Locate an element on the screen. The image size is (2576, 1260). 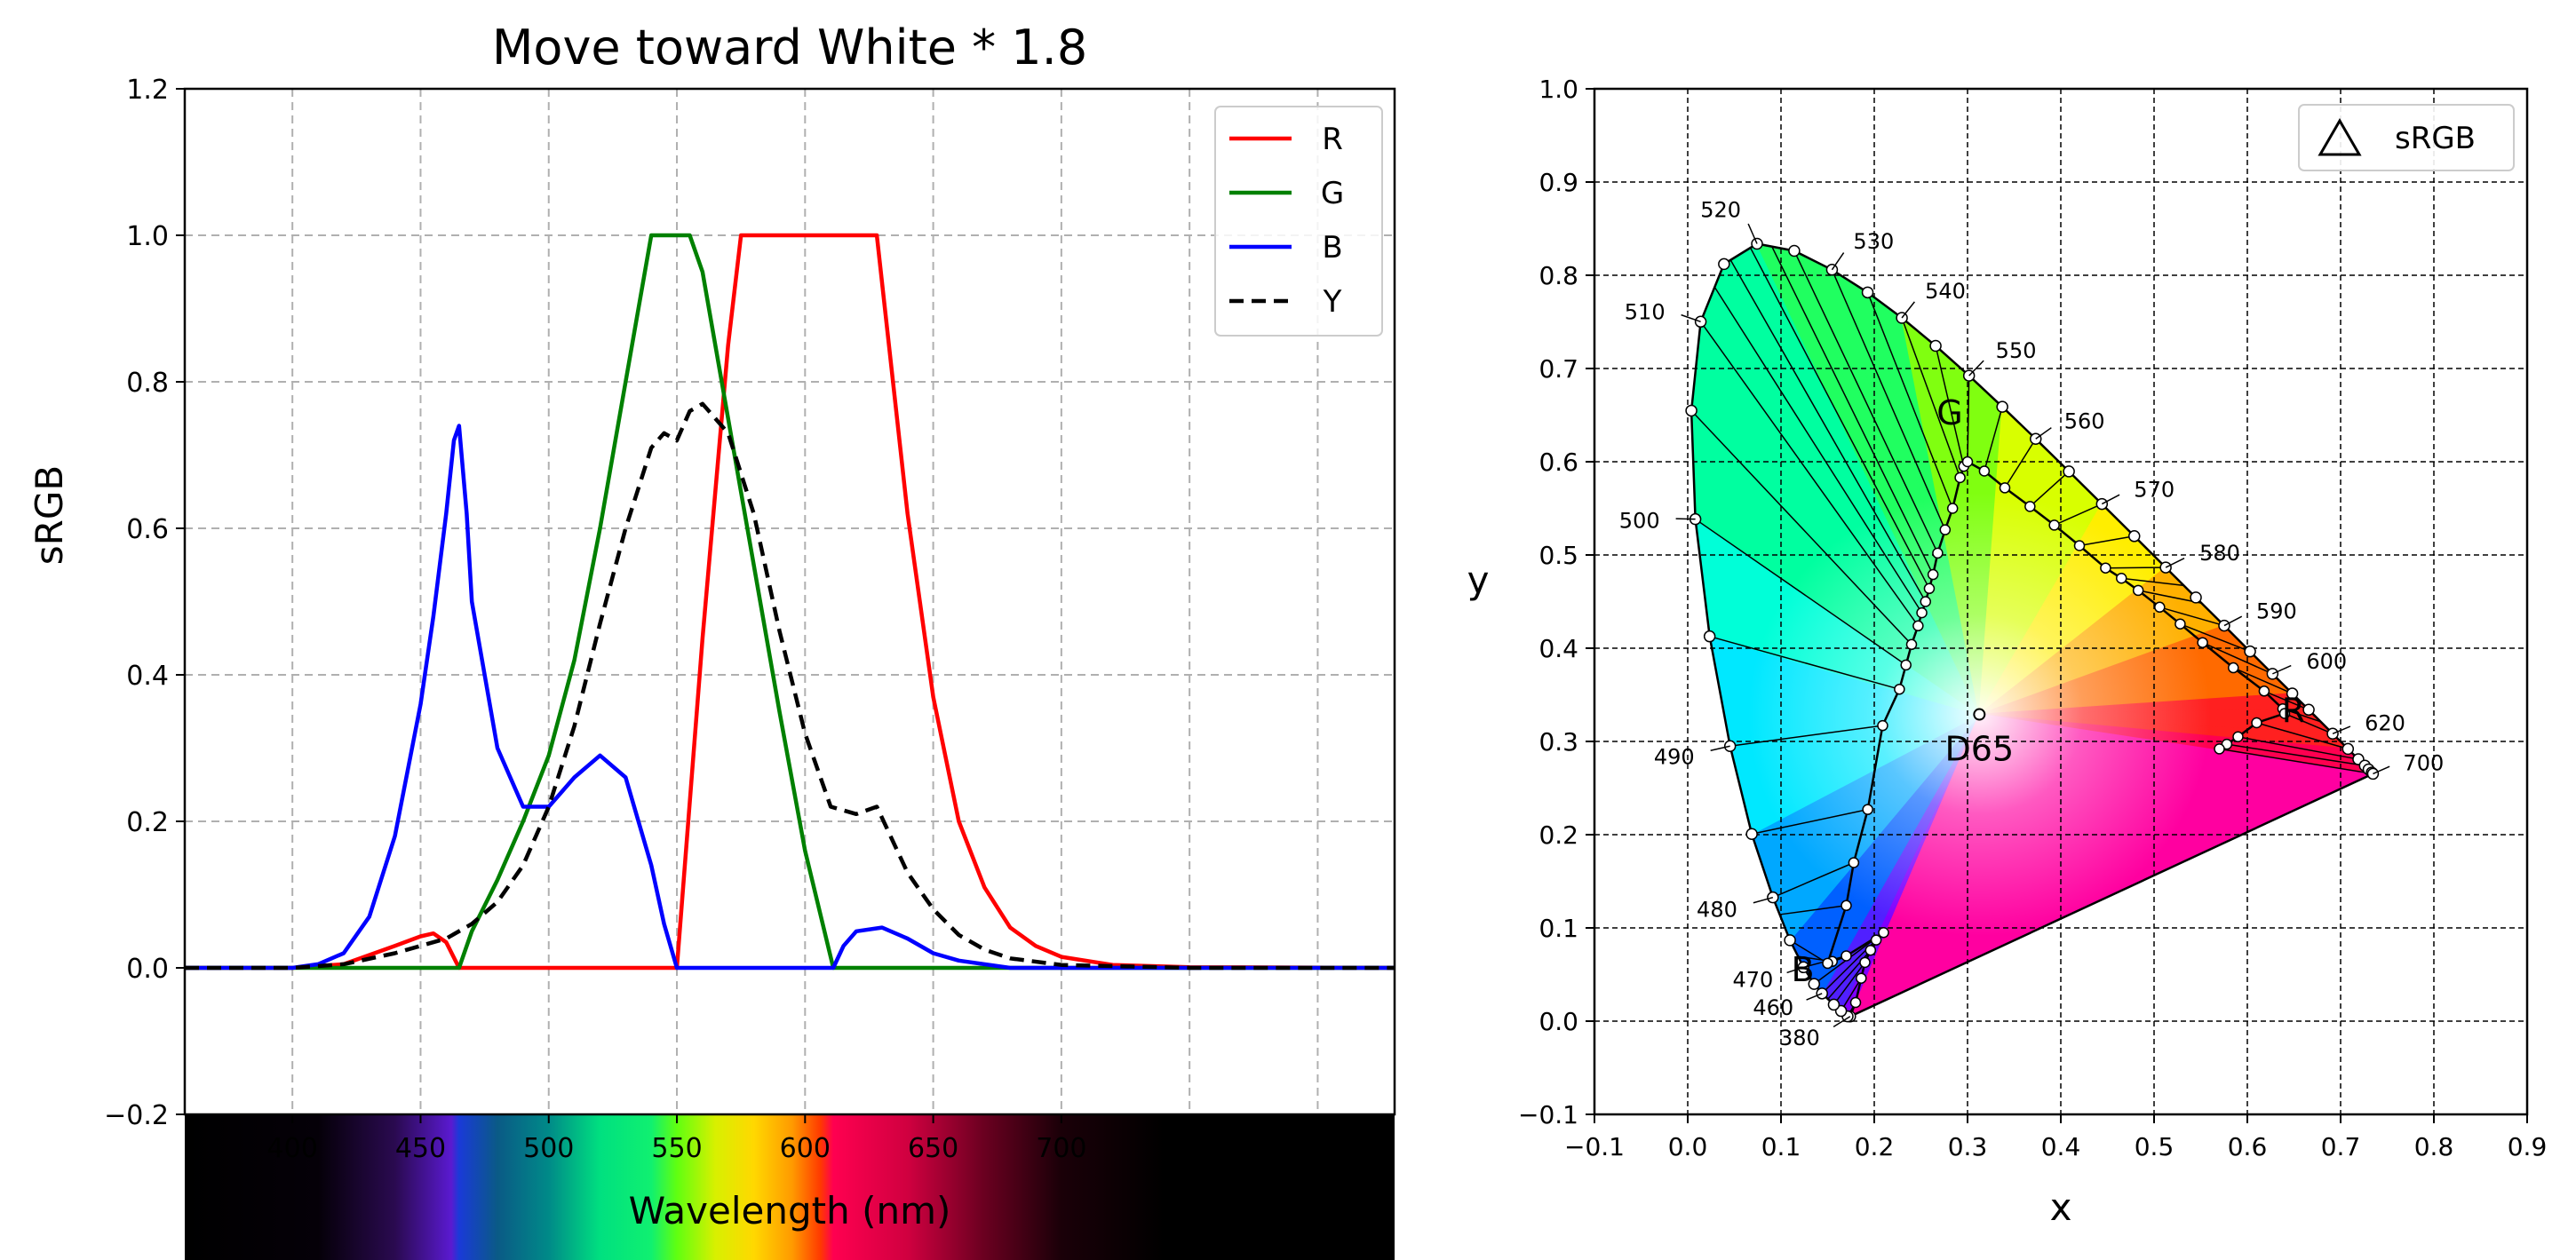
left-x-ticks: 400 450 500 550 600 650 700 750 800 is located at coordinates (805, 1139).